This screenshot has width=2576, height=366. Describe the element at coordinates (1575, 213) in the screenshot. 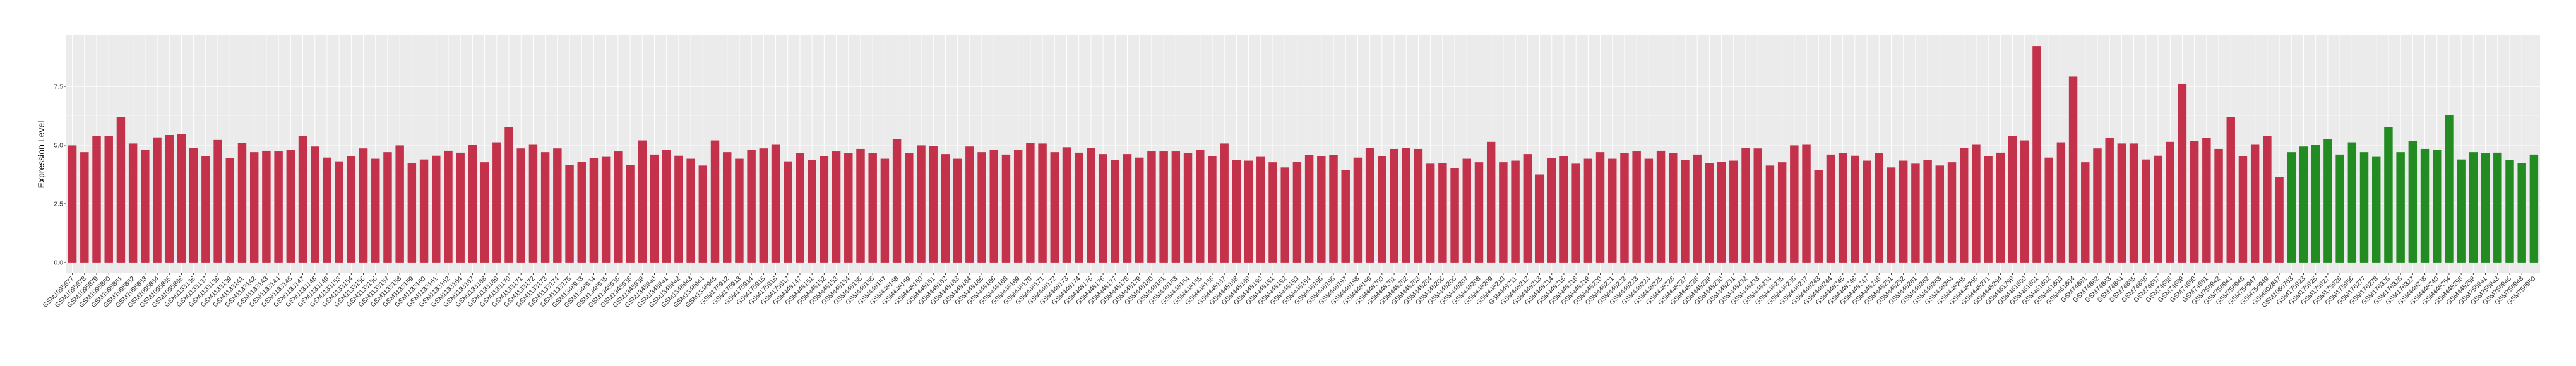

I see `bar-GSM449218` at that location.